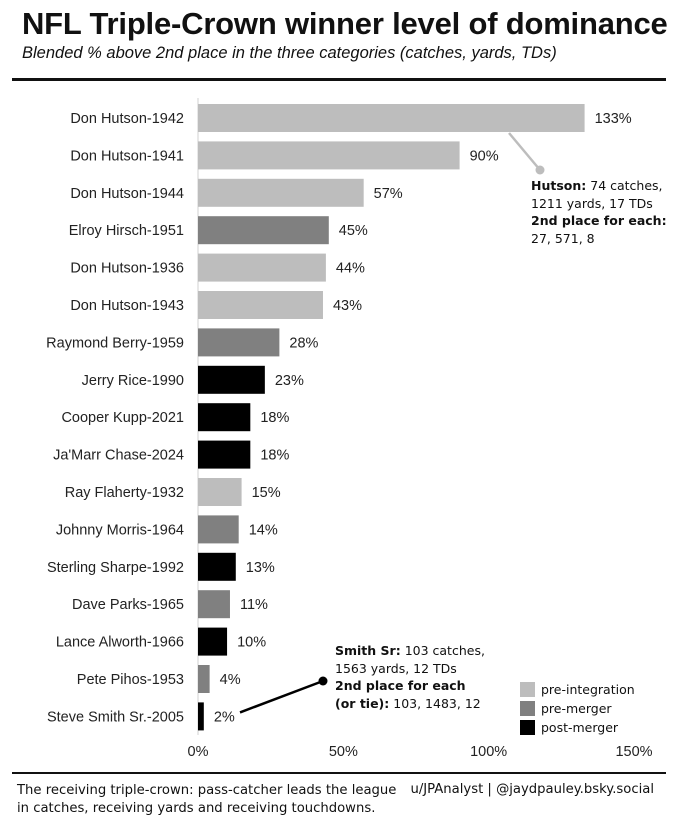 This screenshot has height=826, width=682. I want to click on annotation-smith-marker, so click(323, 681).